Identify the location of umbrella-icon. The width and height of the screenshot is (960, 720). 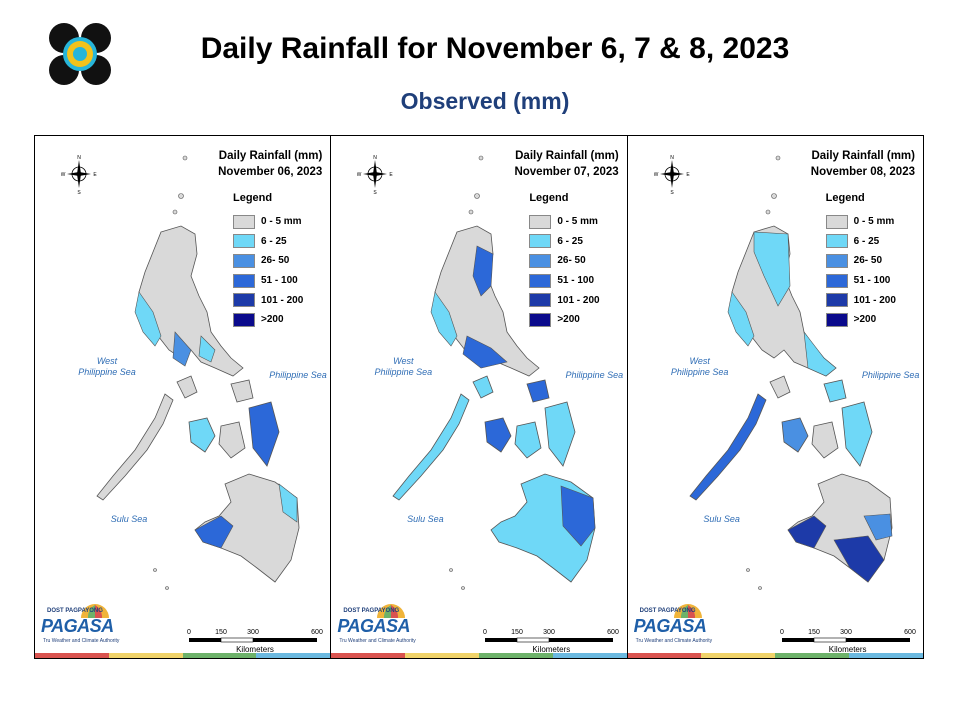
(687, 611).